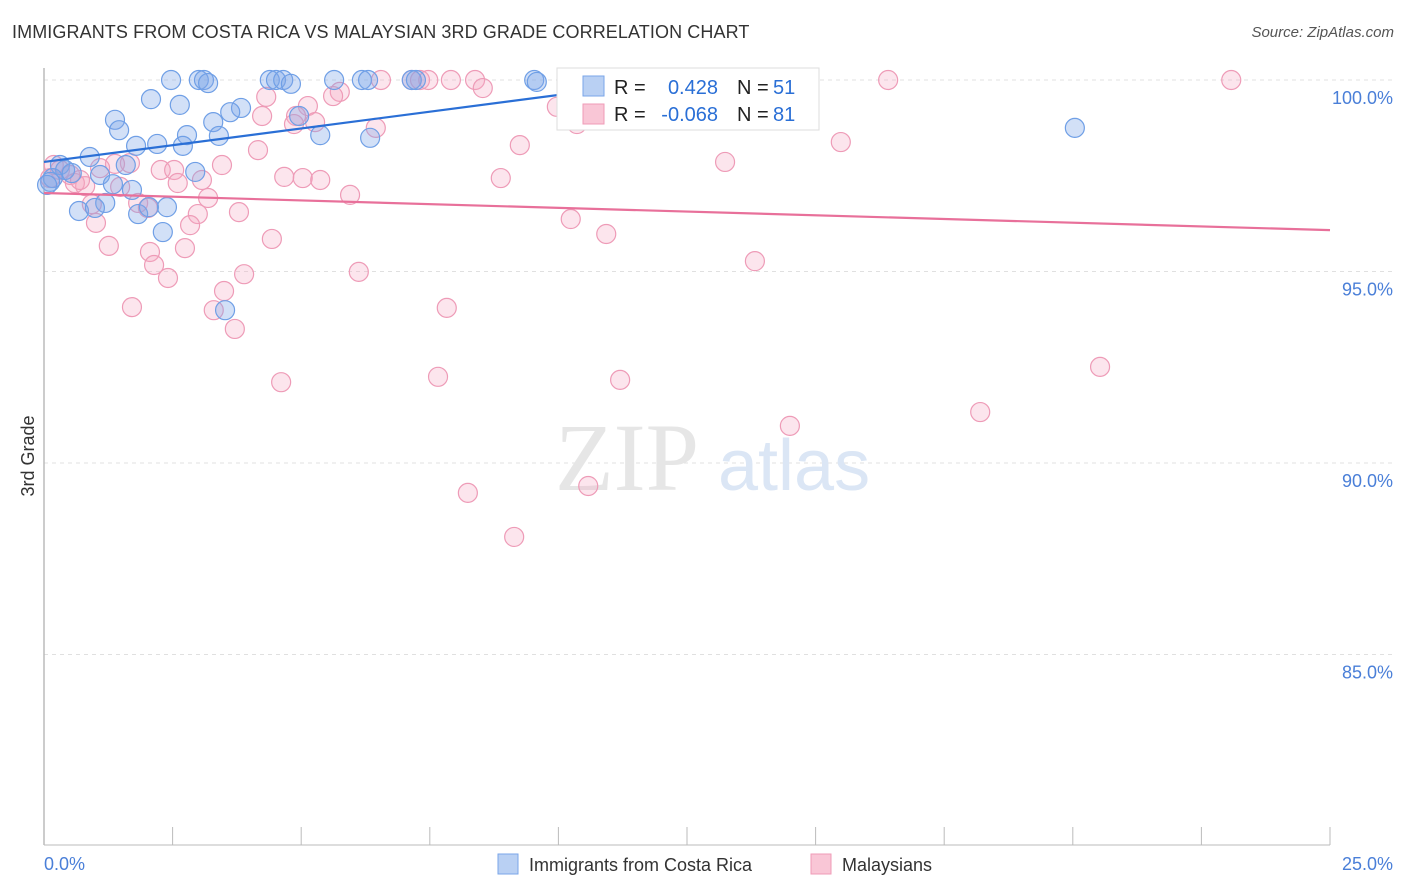 Image resolution: width=1406 pixels, height=892 pixels. Describe the element at coordinates (630, 115) in the screenshot. I see `legend-r-label-2: R =` at that location.